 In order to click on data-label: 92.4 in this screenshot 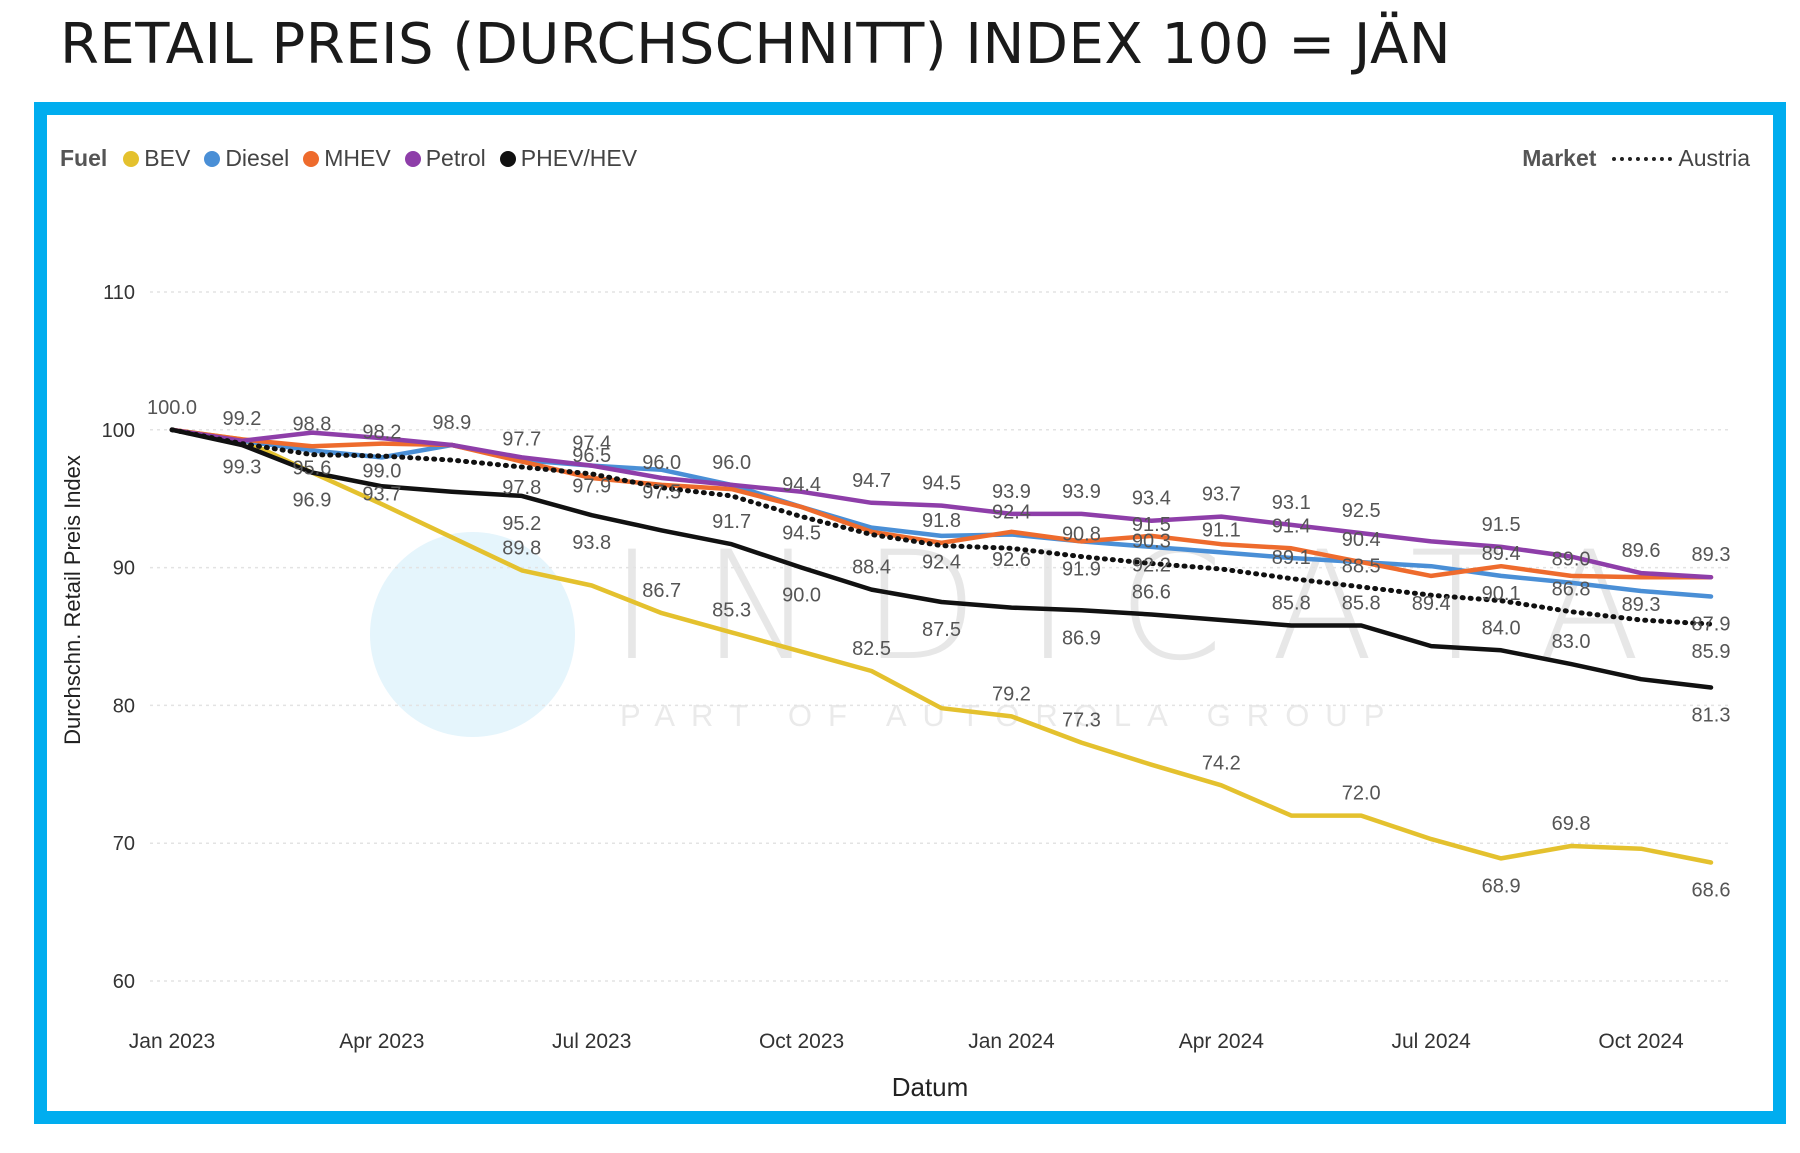, I will do `click(1011, 513)`.